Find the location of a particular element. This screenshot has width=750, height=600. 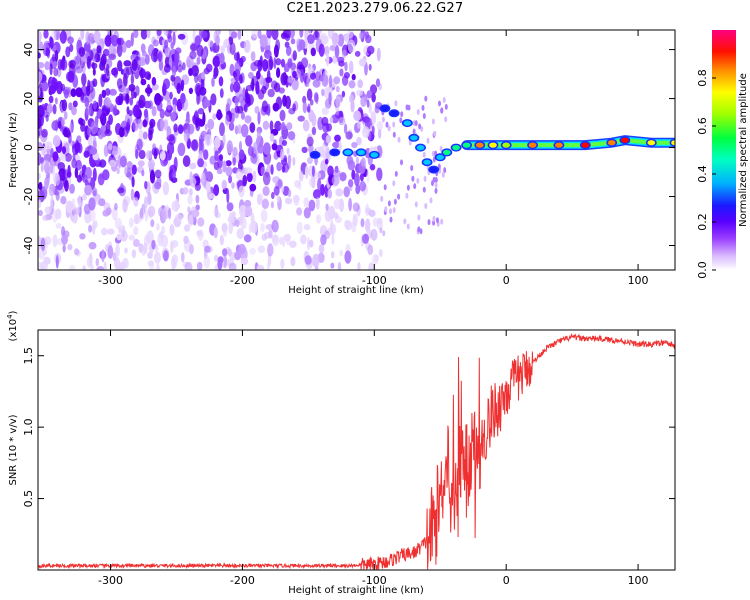

spectrogram-y-tick-label: 20 is located at coordinates (28, 99).